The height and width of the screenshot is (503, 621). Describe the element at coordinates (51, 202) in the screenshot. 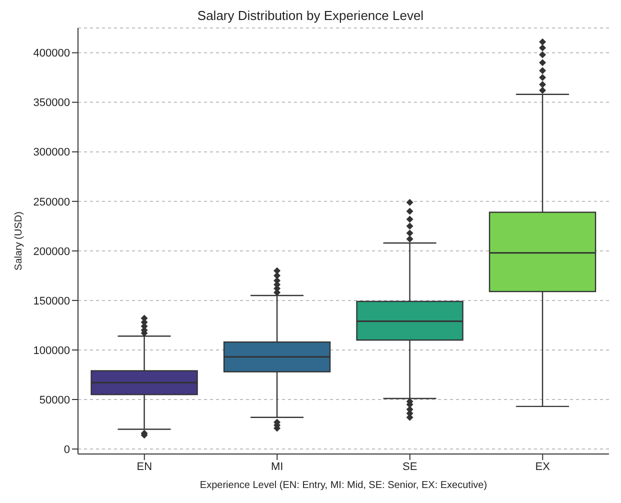

I see `y-tick-label: 250000` at that location.